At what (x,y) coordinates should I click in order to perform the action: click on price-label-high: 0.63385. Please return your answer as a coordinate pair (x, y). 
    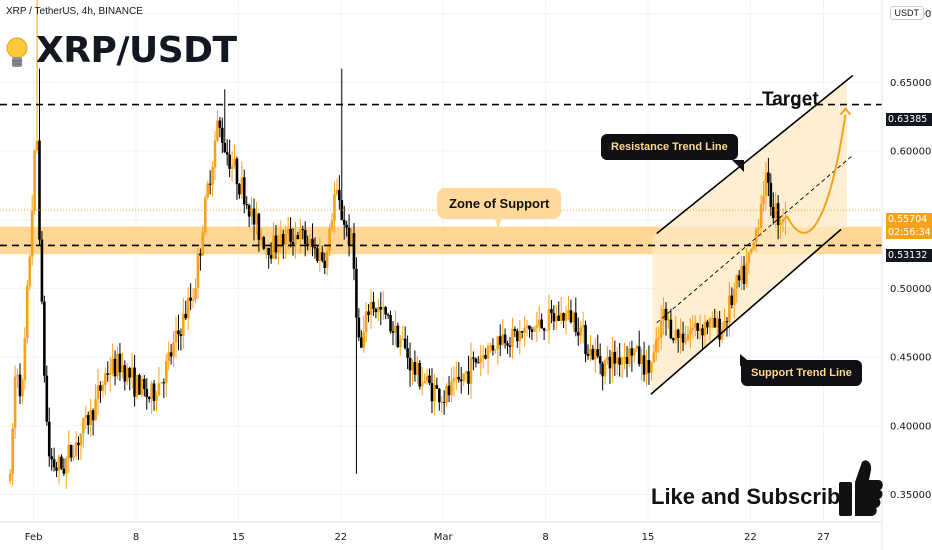
    Looking at the image, I should click on (909, 119).